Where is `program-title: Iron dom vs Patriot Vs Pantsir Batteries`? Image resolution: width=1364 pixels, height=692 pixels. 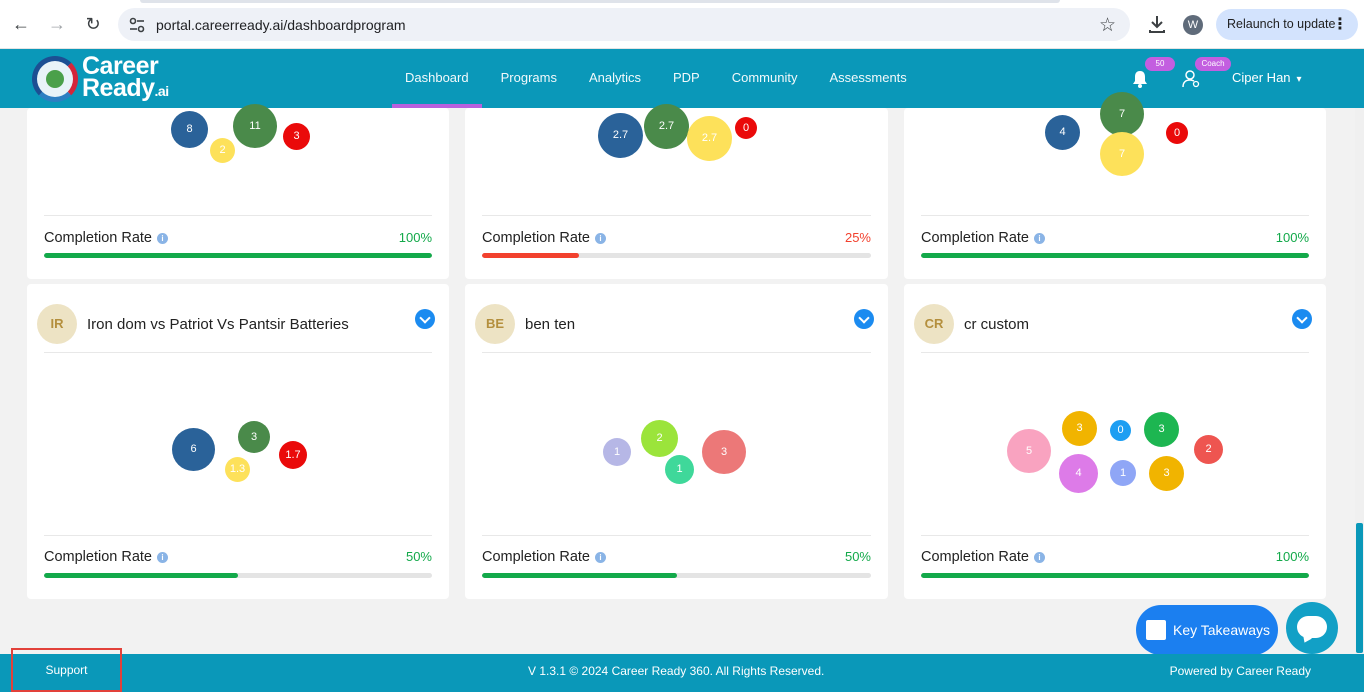 program-title: Iron dom vs Patriot Vs Pantsir Batteries is located at coordinates (218, 324).